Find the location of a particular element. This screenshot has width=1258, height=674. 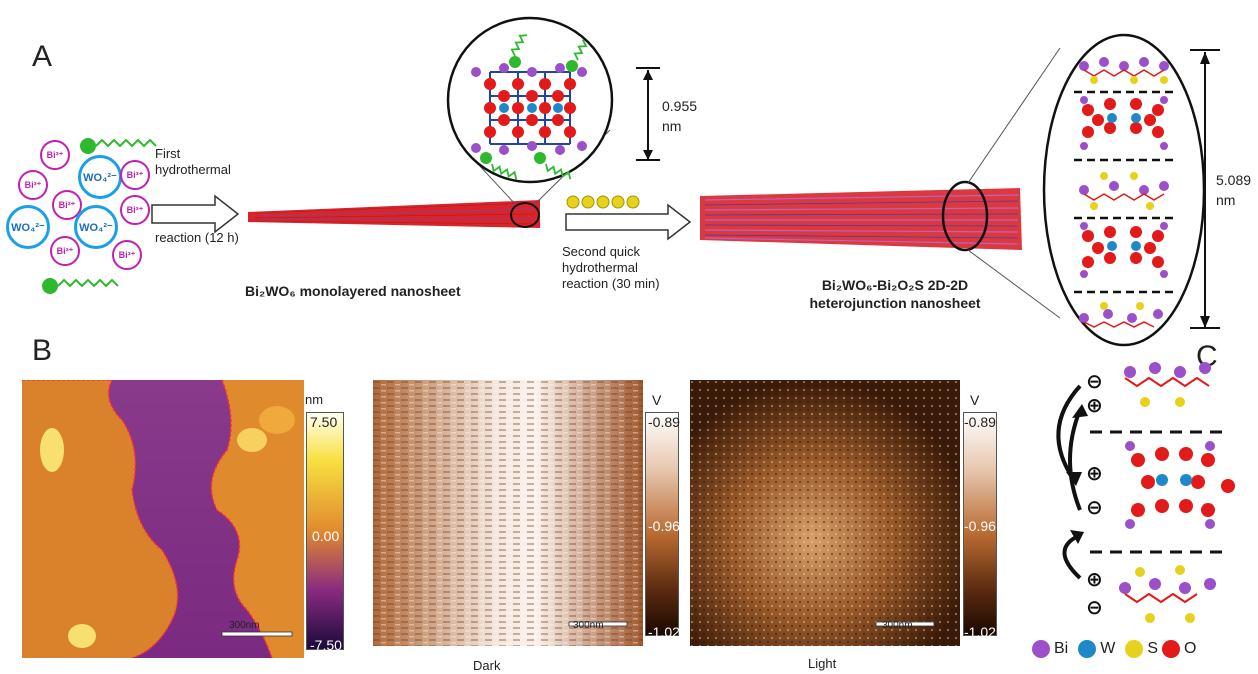

afm-topography-image is located at coordinates (163, 519).